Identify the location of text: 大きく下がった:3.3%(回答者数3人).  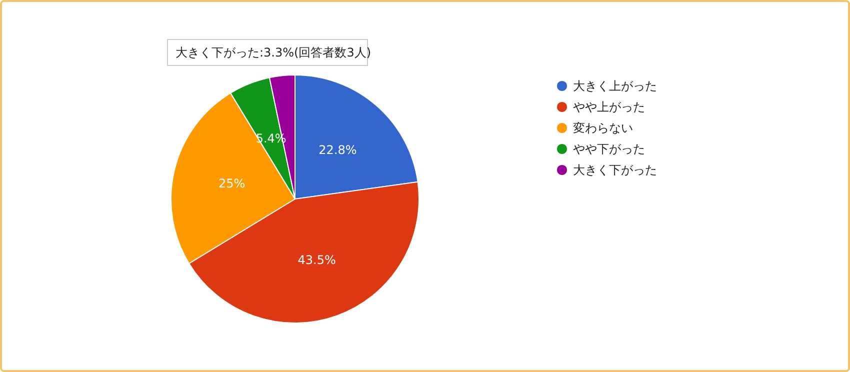
(274, 53).